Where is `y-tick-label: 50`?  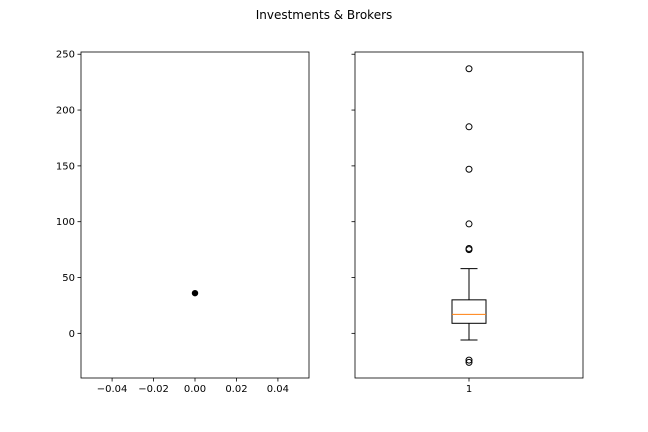 y-tick-label: 50 is located at coordinates (68, 278).